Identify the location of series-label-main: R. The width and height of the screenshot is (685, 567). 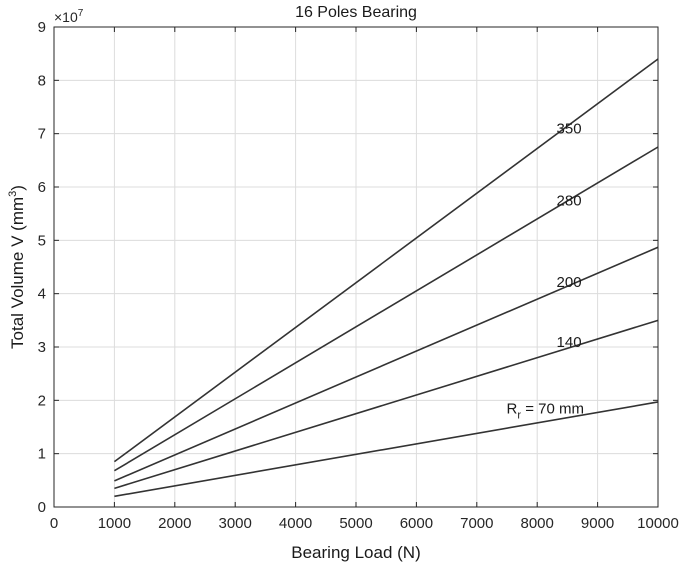
(512, 408).